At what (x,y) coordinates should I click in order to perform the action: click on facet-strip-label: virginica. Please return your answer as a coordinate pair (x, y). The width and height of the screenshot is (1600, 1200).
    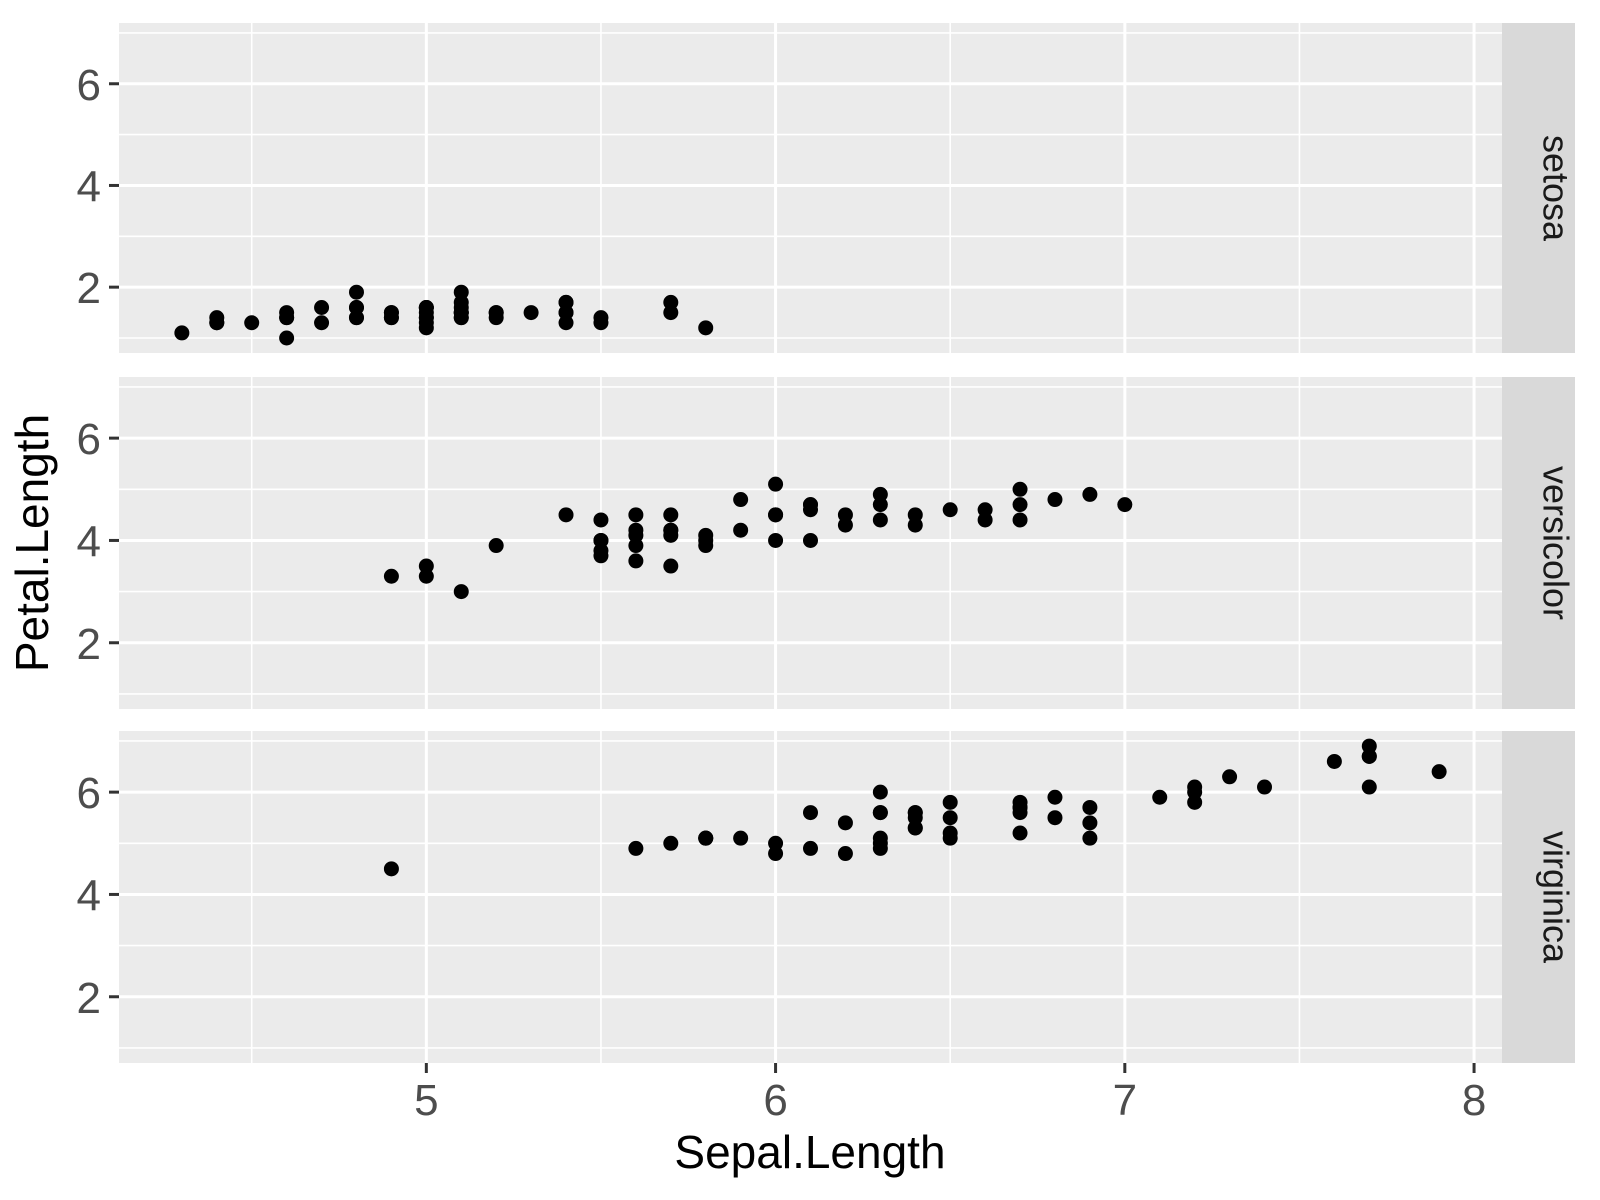
    Looking at the image, I should click on (1556, 897).